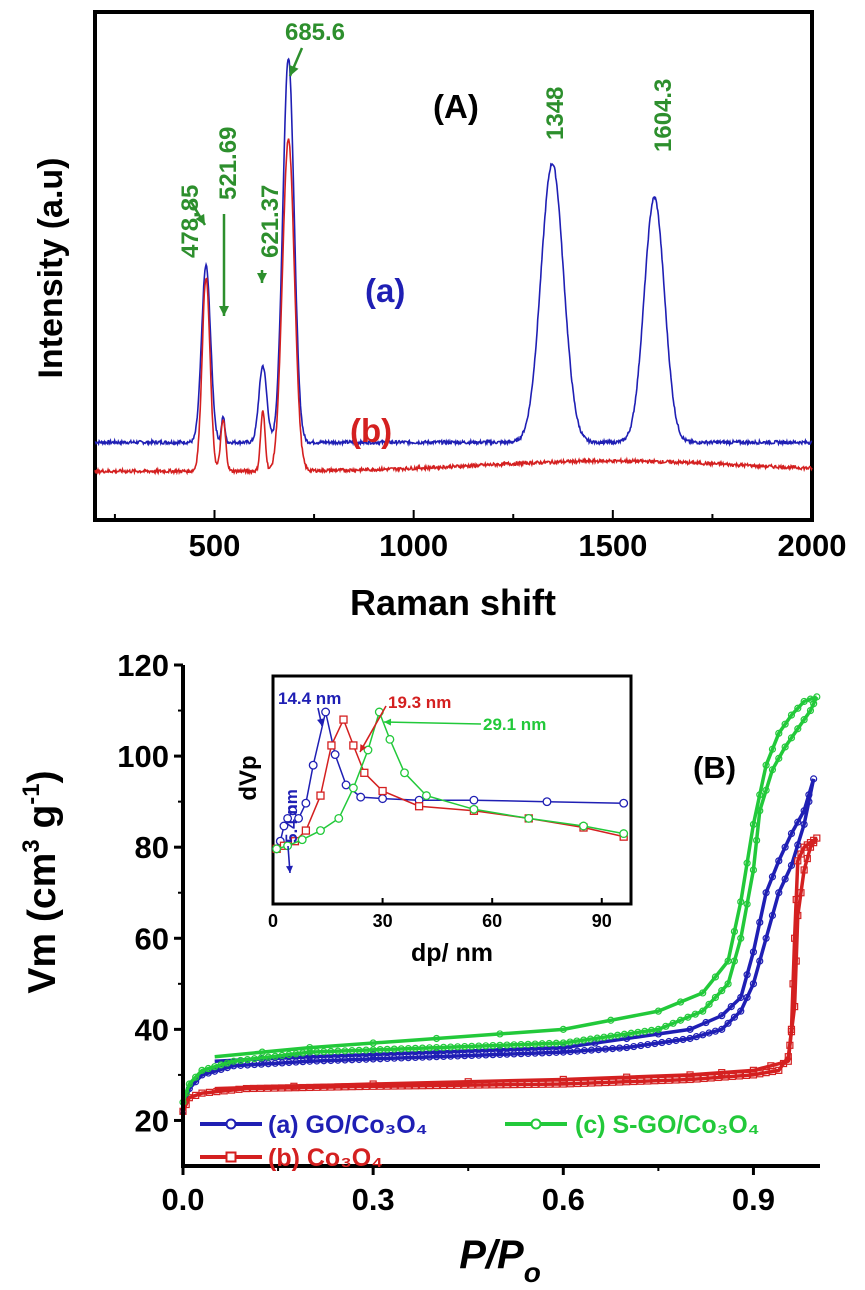 The width and height of the screenshot is (865, 1290). Describe the element at coordinates (432, 723) in the screenshot. I see `inset-peak-arrow-29-1-nm` at that location.